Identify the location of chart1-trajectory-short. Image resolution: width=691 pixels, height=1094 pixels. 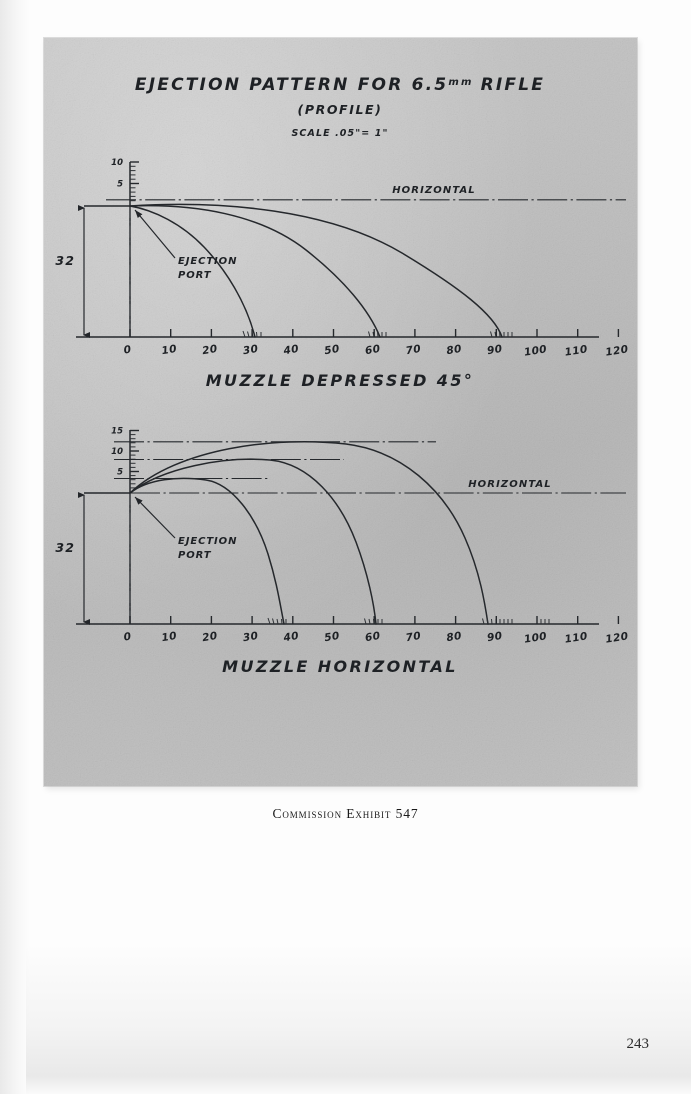
(192, 271).